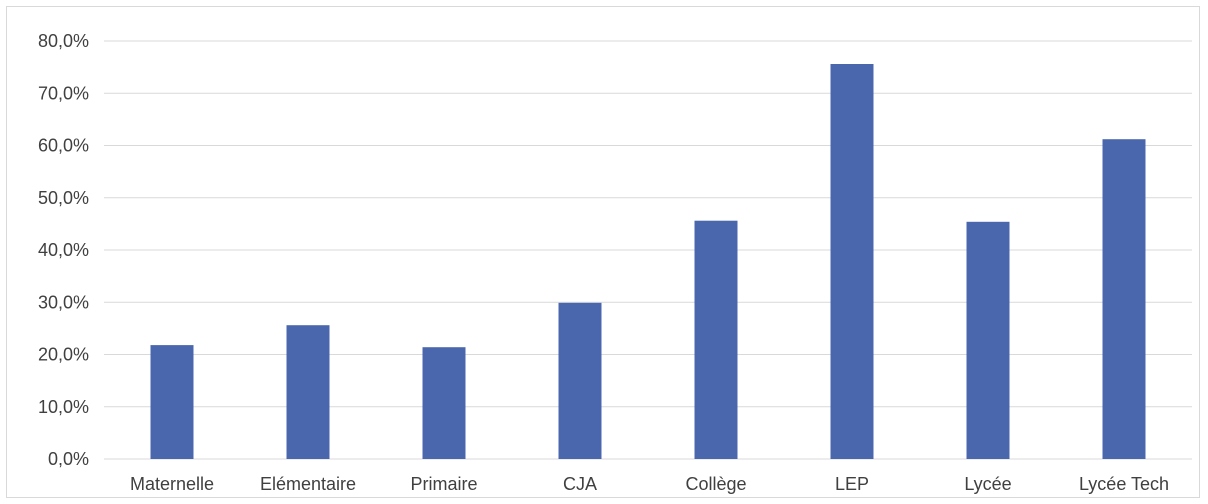  What do you see at coordinates (63, 146) in the screenshot?
I see `y-tick-label: 60,0%` at bounding box center [63, 146].